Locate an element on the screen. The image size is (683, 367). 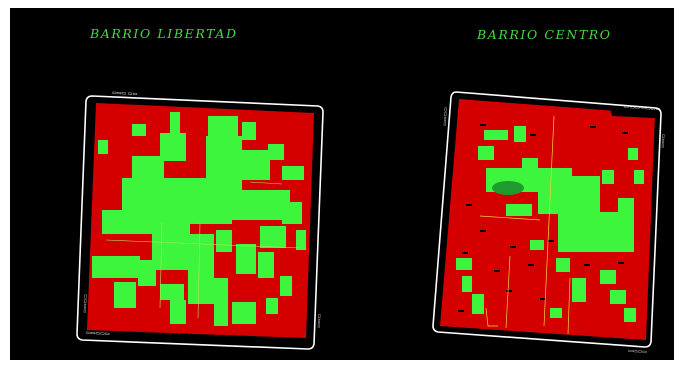
dark-green-area is located at coordinates (508, 188).